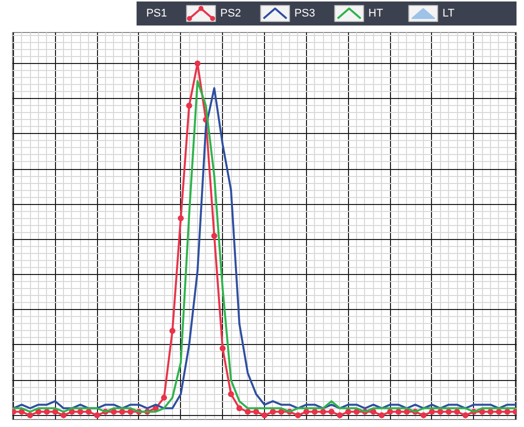 This screenshot has width=524, height=427. What do you see at coordinates (156, 14) in the screenshot?
I see `text: PS1` at bounding box center [156, 14].